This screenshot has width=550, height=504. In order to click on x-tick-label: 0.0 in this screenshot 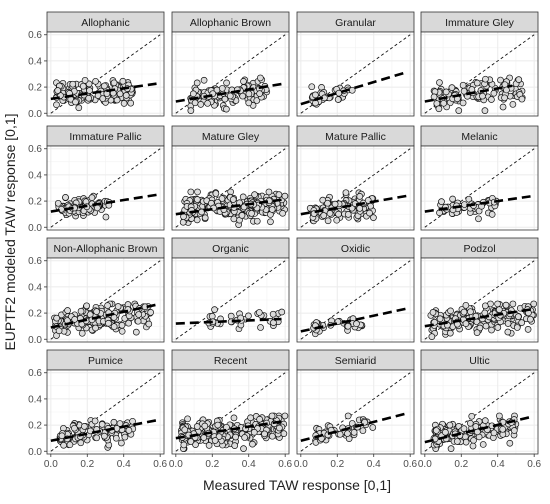, I will do `click(51, 464)`.